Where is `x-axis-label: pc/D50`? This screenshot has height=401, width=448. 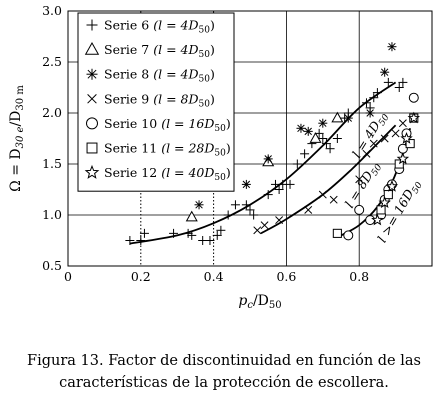
x-axis-label: pc/D50 is located at coordinates (259, 302).